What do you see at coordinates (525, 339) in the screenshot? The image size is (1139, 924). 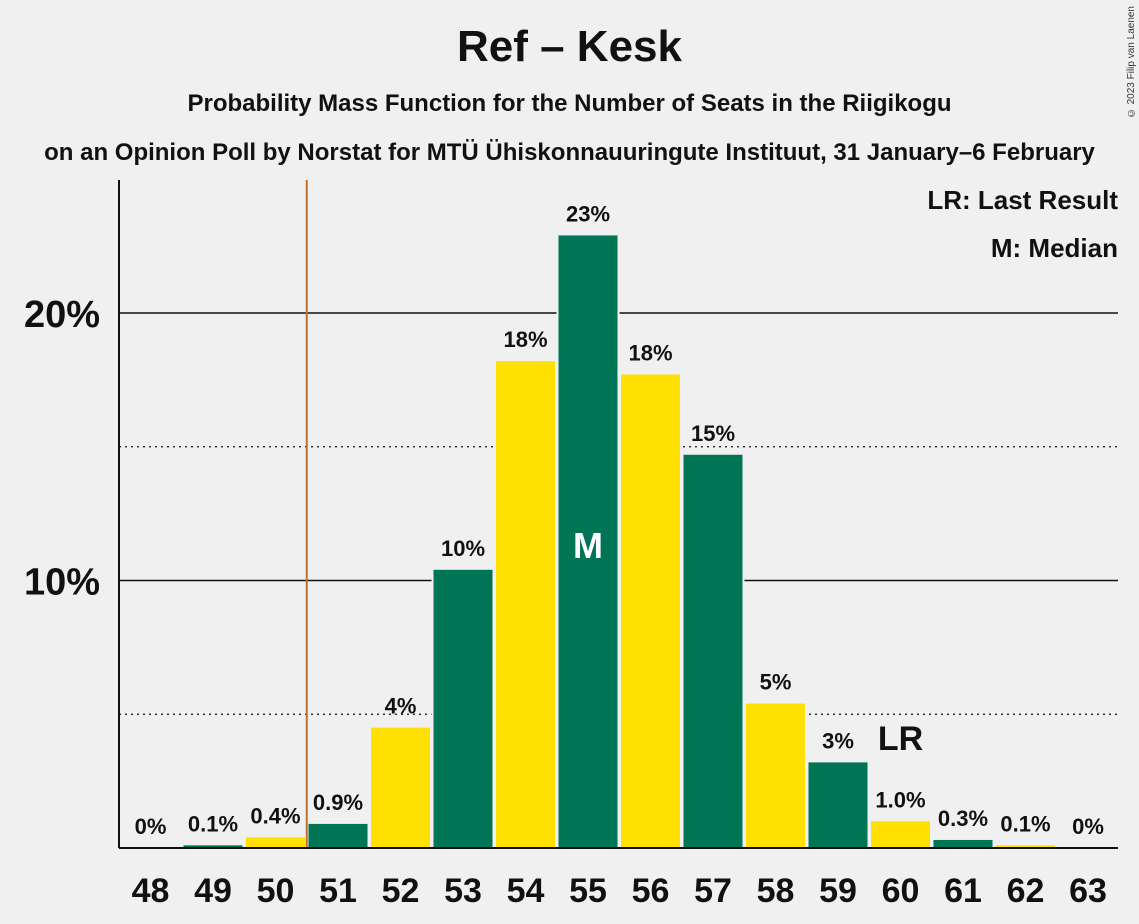 I see `bar-value-label-54: 18%` at bounding box center [525, 339].